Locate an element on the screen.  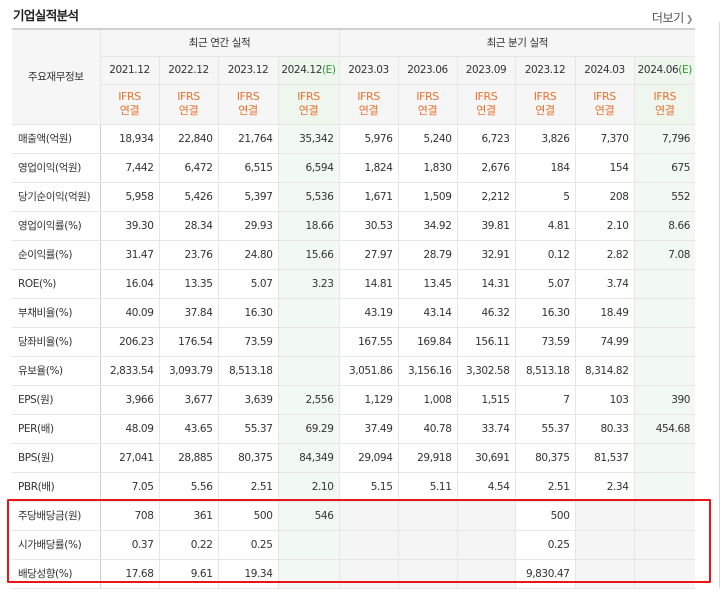
value-cell: 24.80 is located at coordinates (248, 255).